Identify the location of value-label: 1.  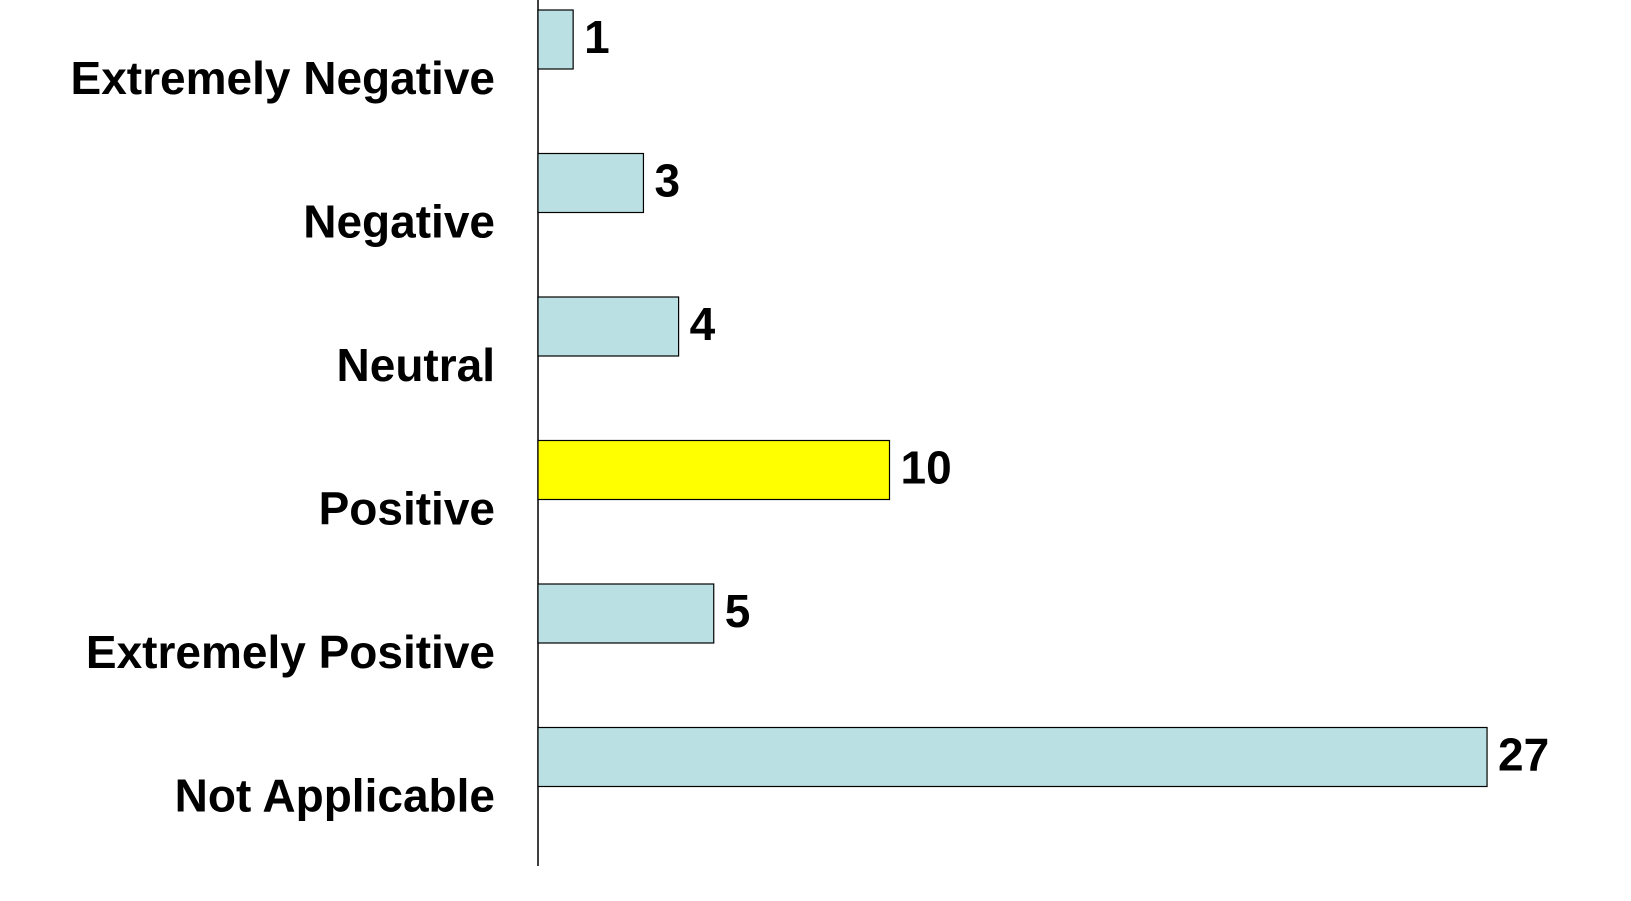
(597, 37).